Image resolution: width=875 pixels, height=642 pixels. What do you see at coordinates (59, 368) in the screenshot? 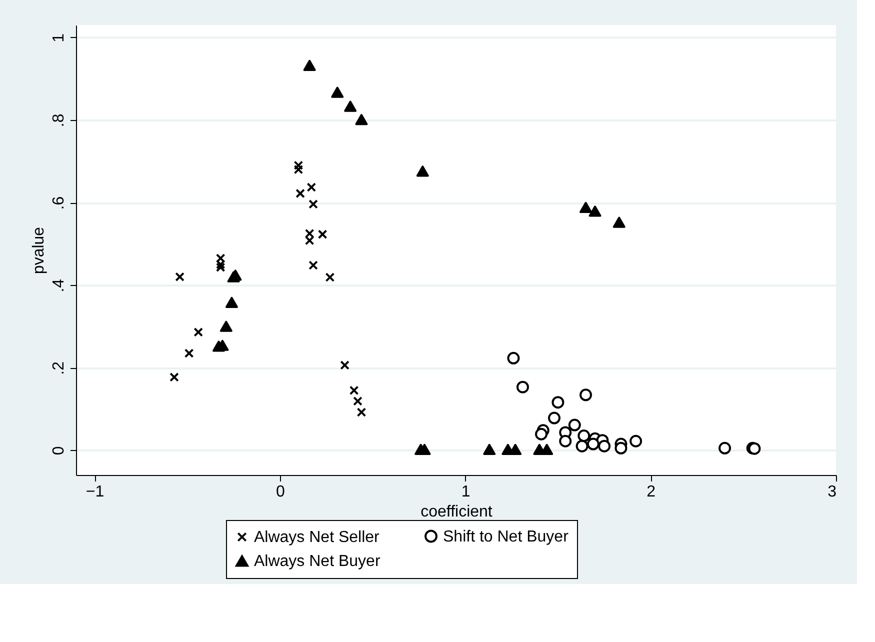
I see `y-tick-label: .2` at bounding box center [59, 368].